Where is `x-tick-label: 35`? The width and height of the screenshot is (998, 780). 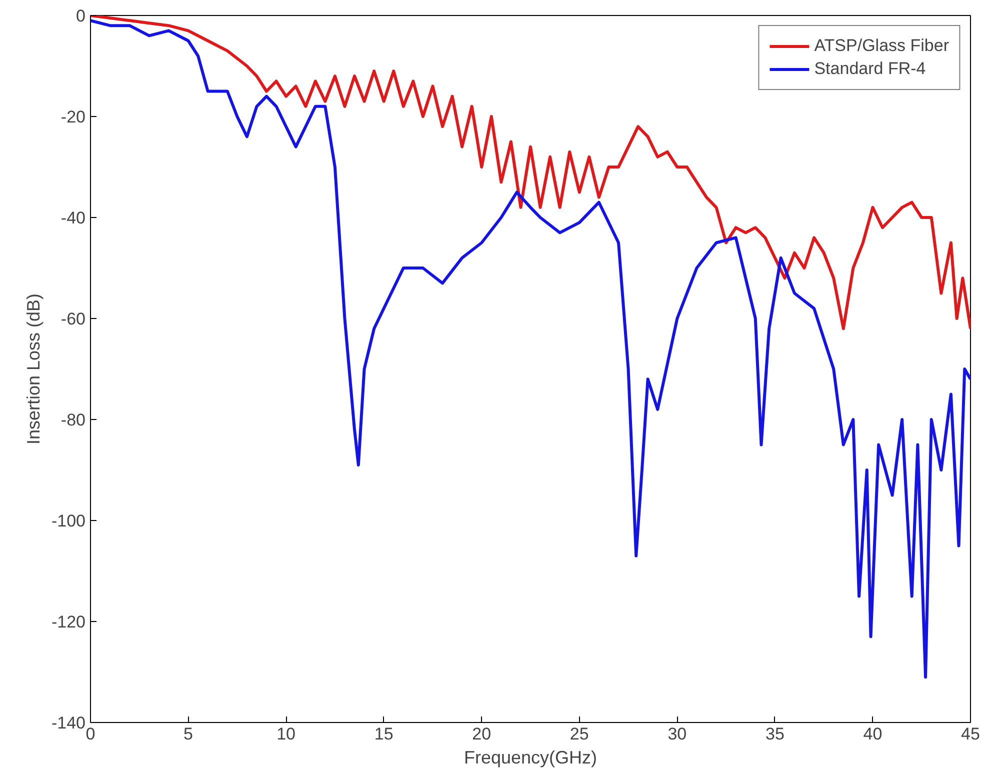
x-tick-label: 35 is located at coordinates (774, 734).